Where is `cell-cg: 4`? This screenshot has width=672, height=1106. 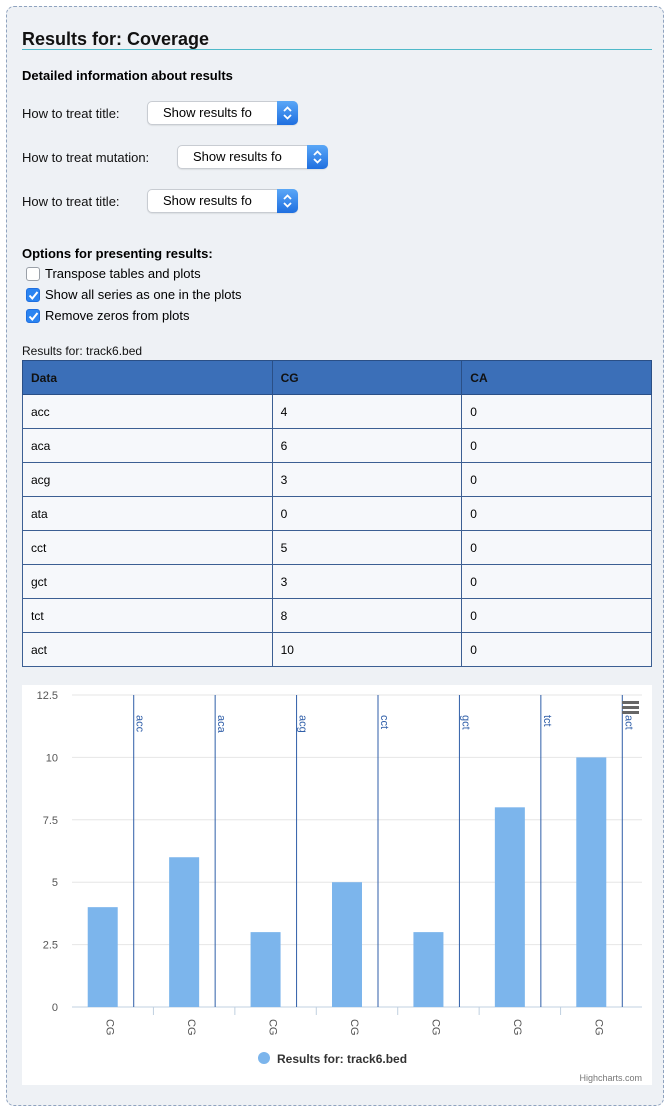
cell-cg: 4 is located at coordinates (367, 411).